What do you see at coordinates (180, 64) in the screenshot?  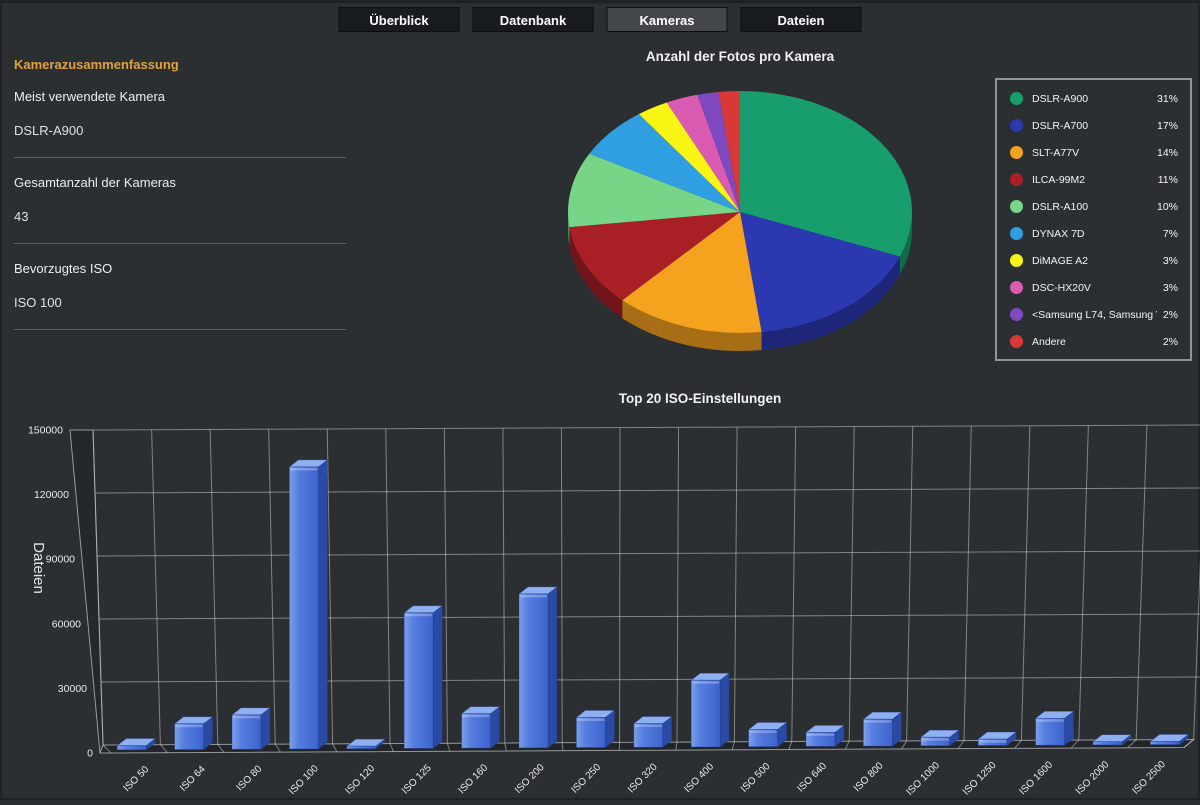 I see `panel-heading: Kamerazusammenfassung` at bounding box center [180, 64].